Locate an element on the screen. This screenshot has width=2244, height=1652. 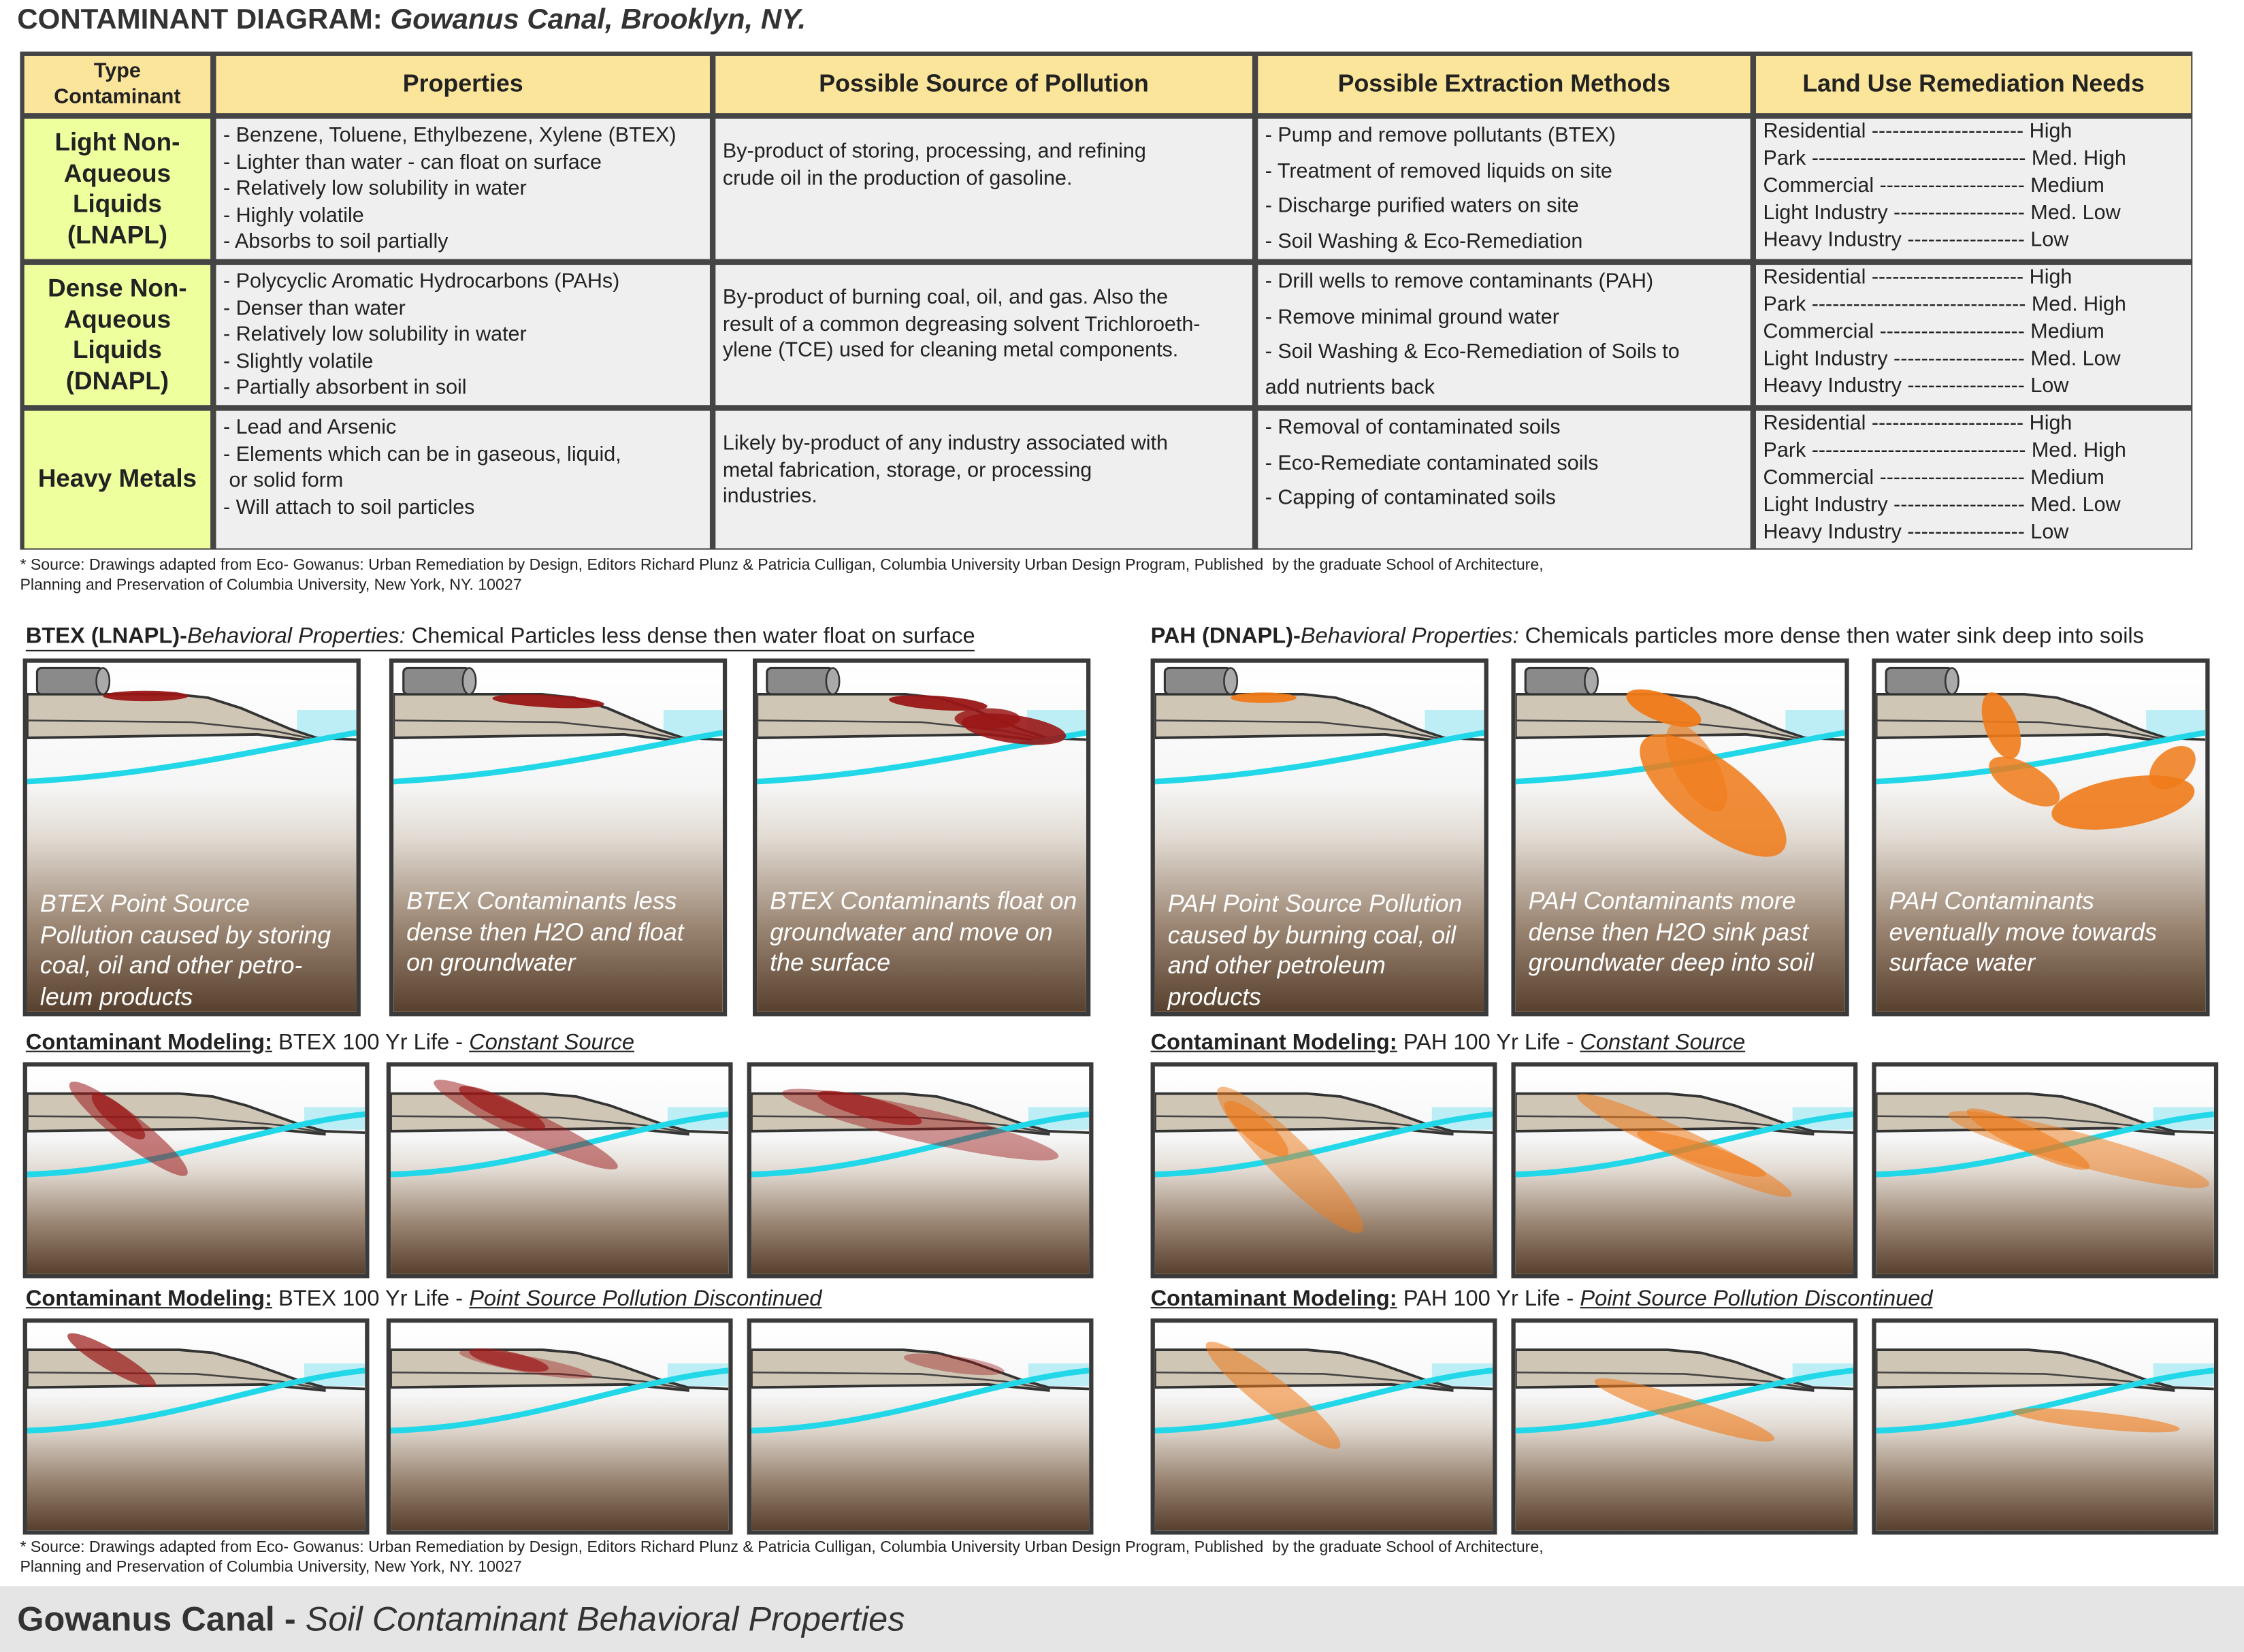
column-header-text: Properties is located at coordinates (463, 84).